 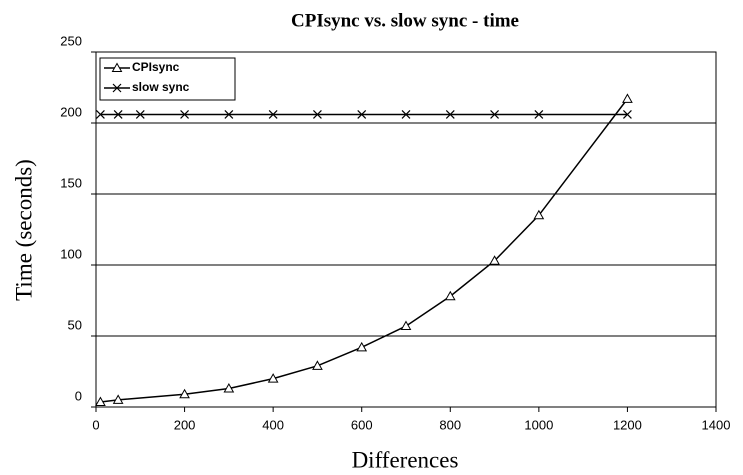 What do you see at coordinates (405, 459) in the screenshot?
I see `x-axis-label: Differences` at bounding box center [405, 459].